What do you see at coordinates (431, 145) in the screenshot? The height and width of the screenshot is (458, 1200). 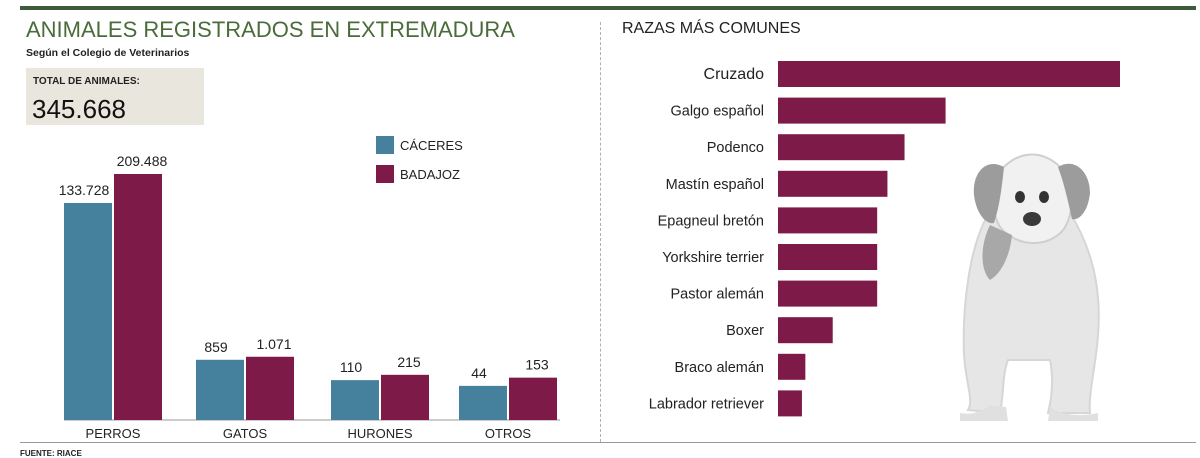 I see `legend-label-caceres: CÁCERES` at bounding box center [431, 145].